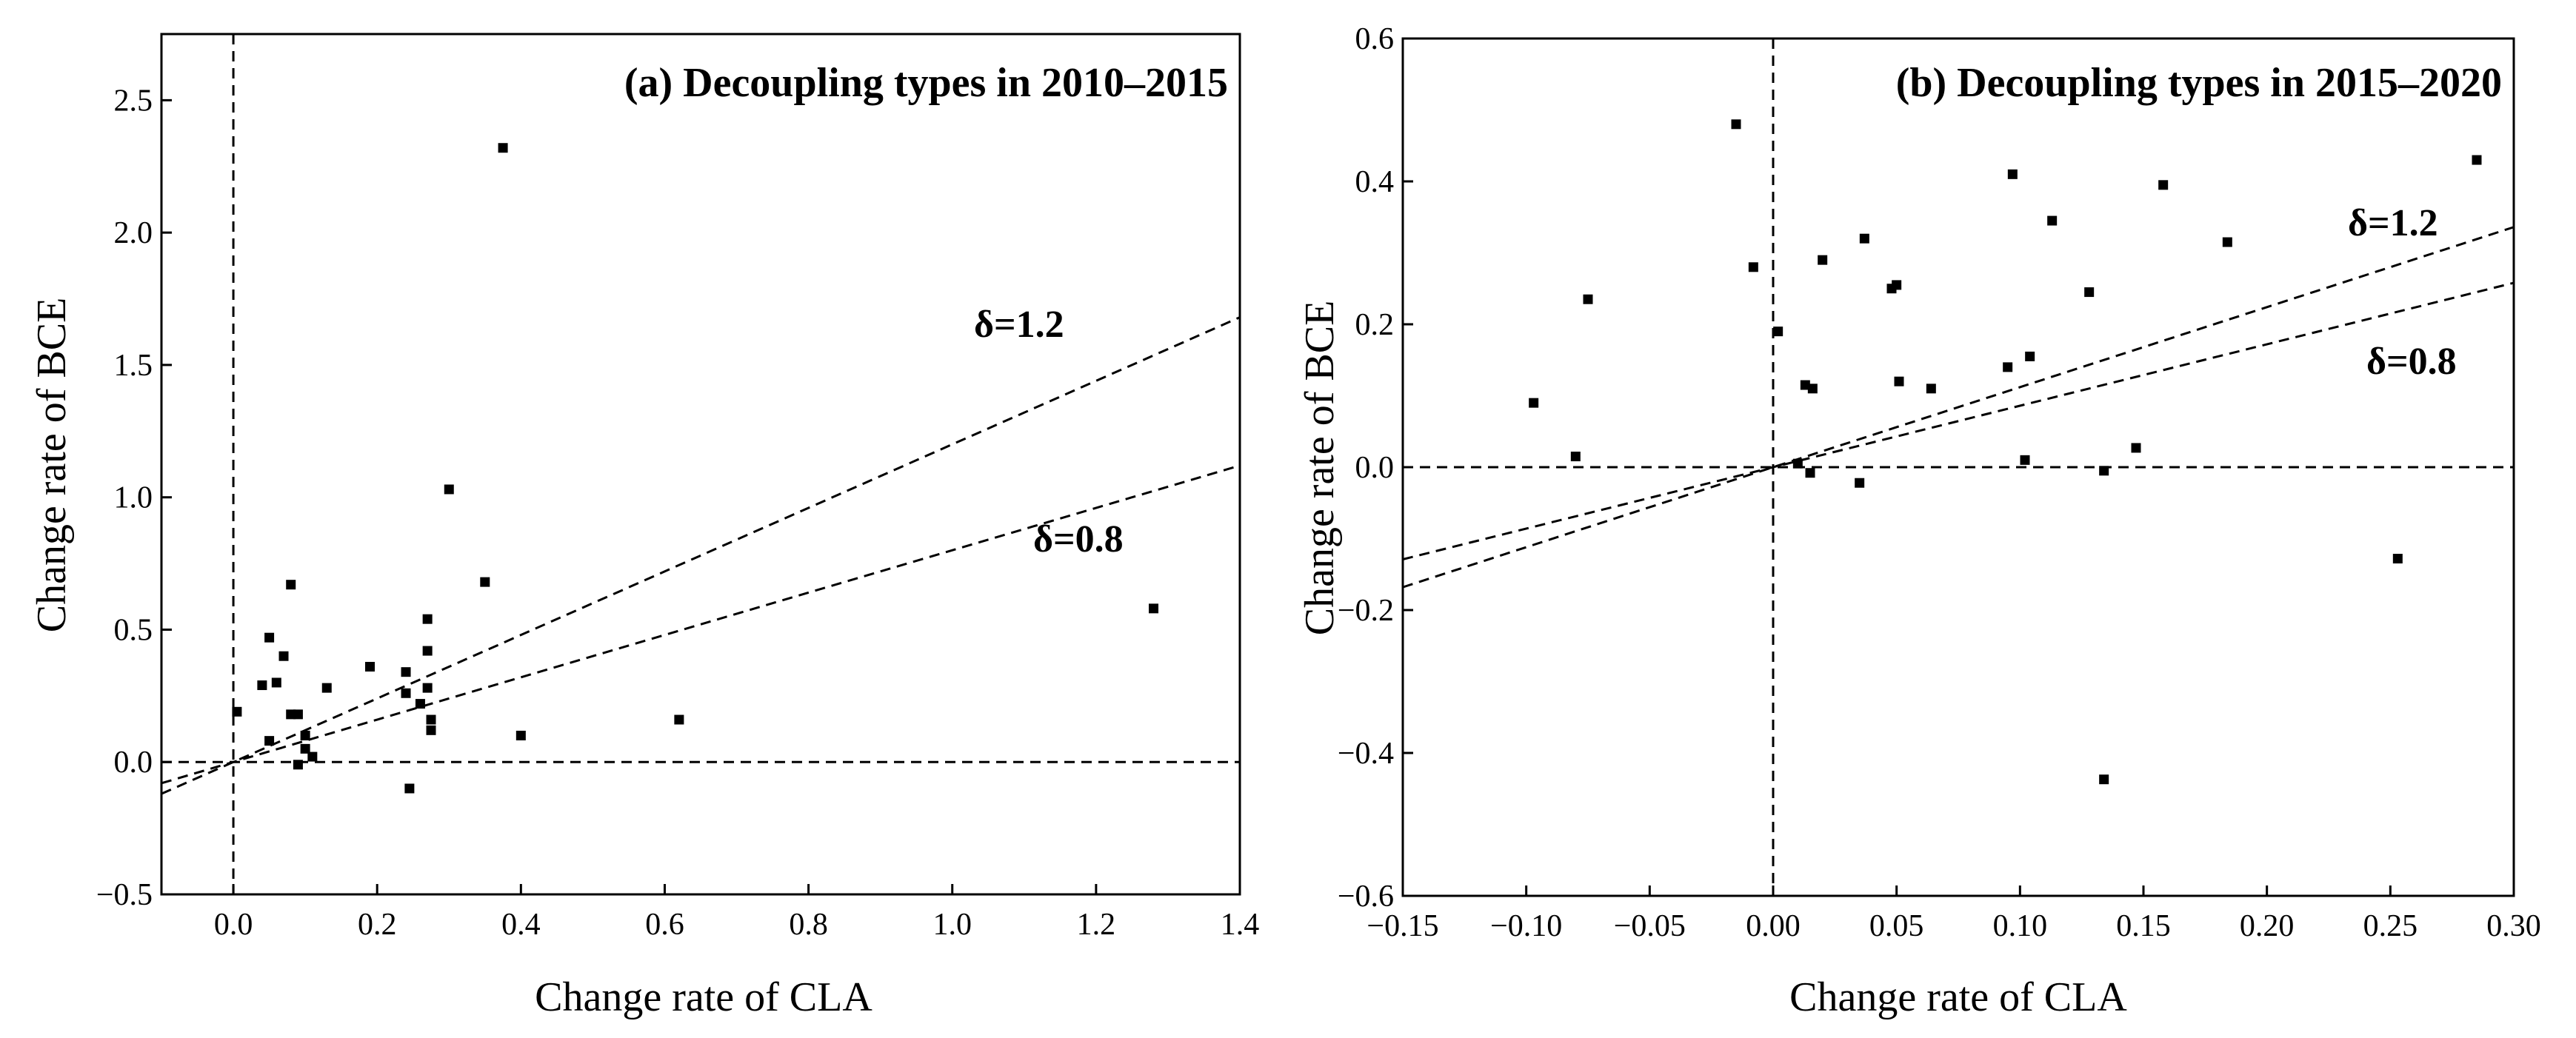  Describe the element at coordinates (1526, 926) in the screenshot. I see `panel-b-x-tick-label: −0.10` at that location.